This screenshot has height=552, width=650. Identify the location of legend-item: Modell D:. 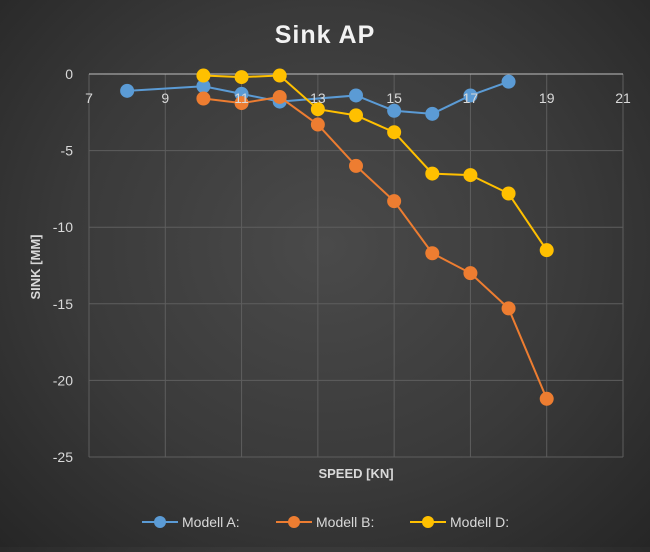
(459, 522).